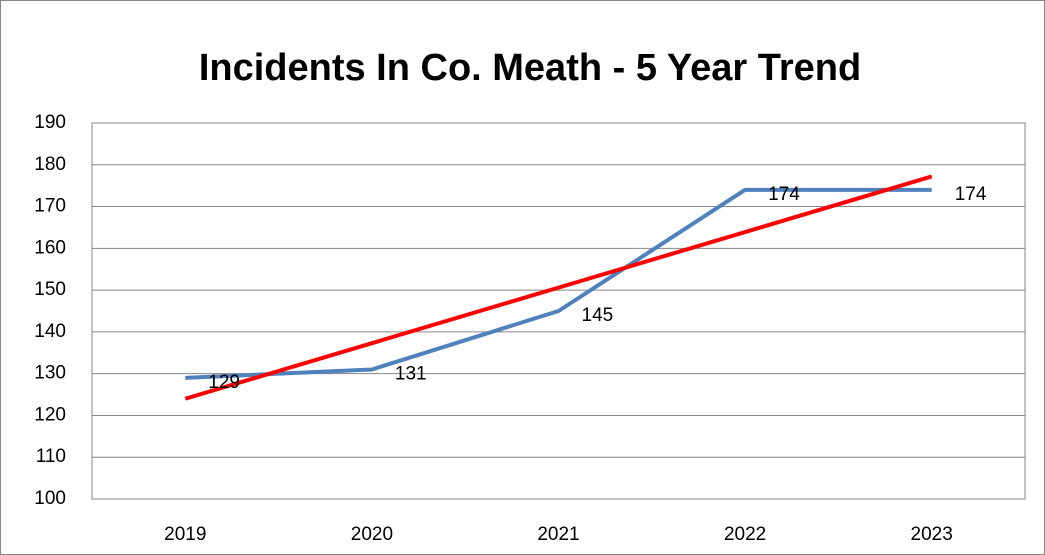  What do you see at coordinates (372, 534) in the screenshot?
I see `x-tick-label: 2020` at bounding box center [372, 534].